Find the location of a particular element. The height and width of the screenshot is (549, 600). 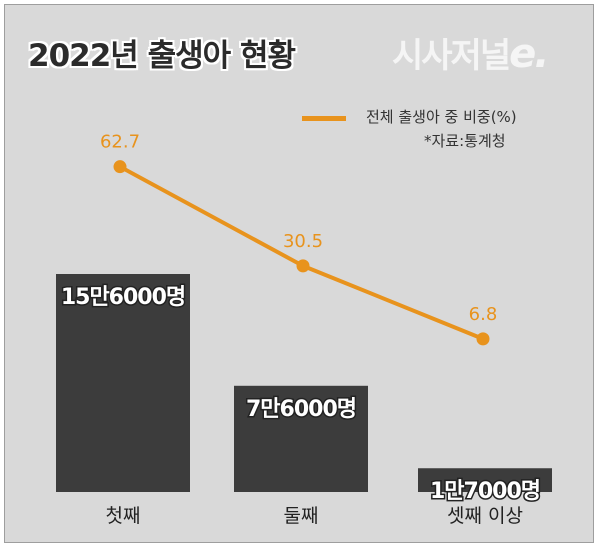

logo-e: e. is located at coordinates (529, 54).